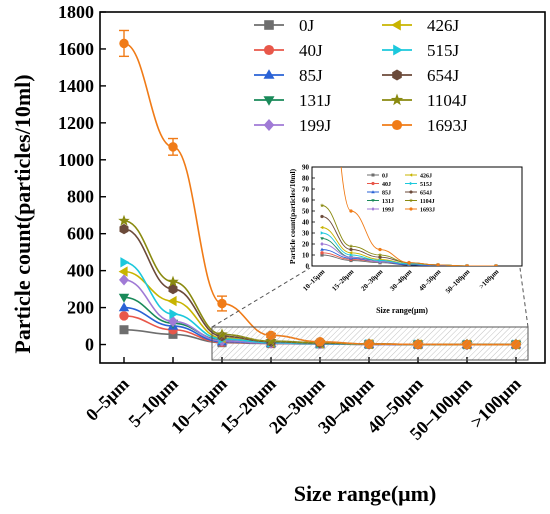 Image resolution: width=550 pixels, height=514 pixels. I want to click on legend: 0J 40J 85J 131J 199J 426J 515J 654J 1104J 1693J, so click(361, 75).